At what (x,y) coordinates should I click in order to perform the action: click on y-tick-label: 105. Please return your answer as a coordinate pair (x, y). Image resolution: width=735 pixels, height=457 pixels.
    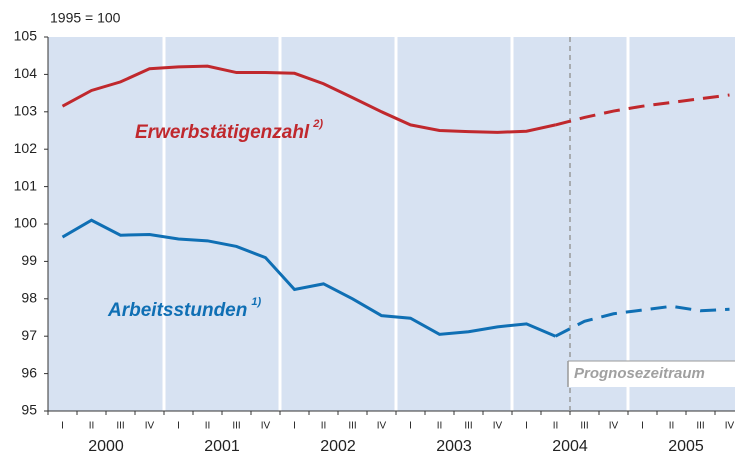
    Looking at the image, I should click on (26, 36).